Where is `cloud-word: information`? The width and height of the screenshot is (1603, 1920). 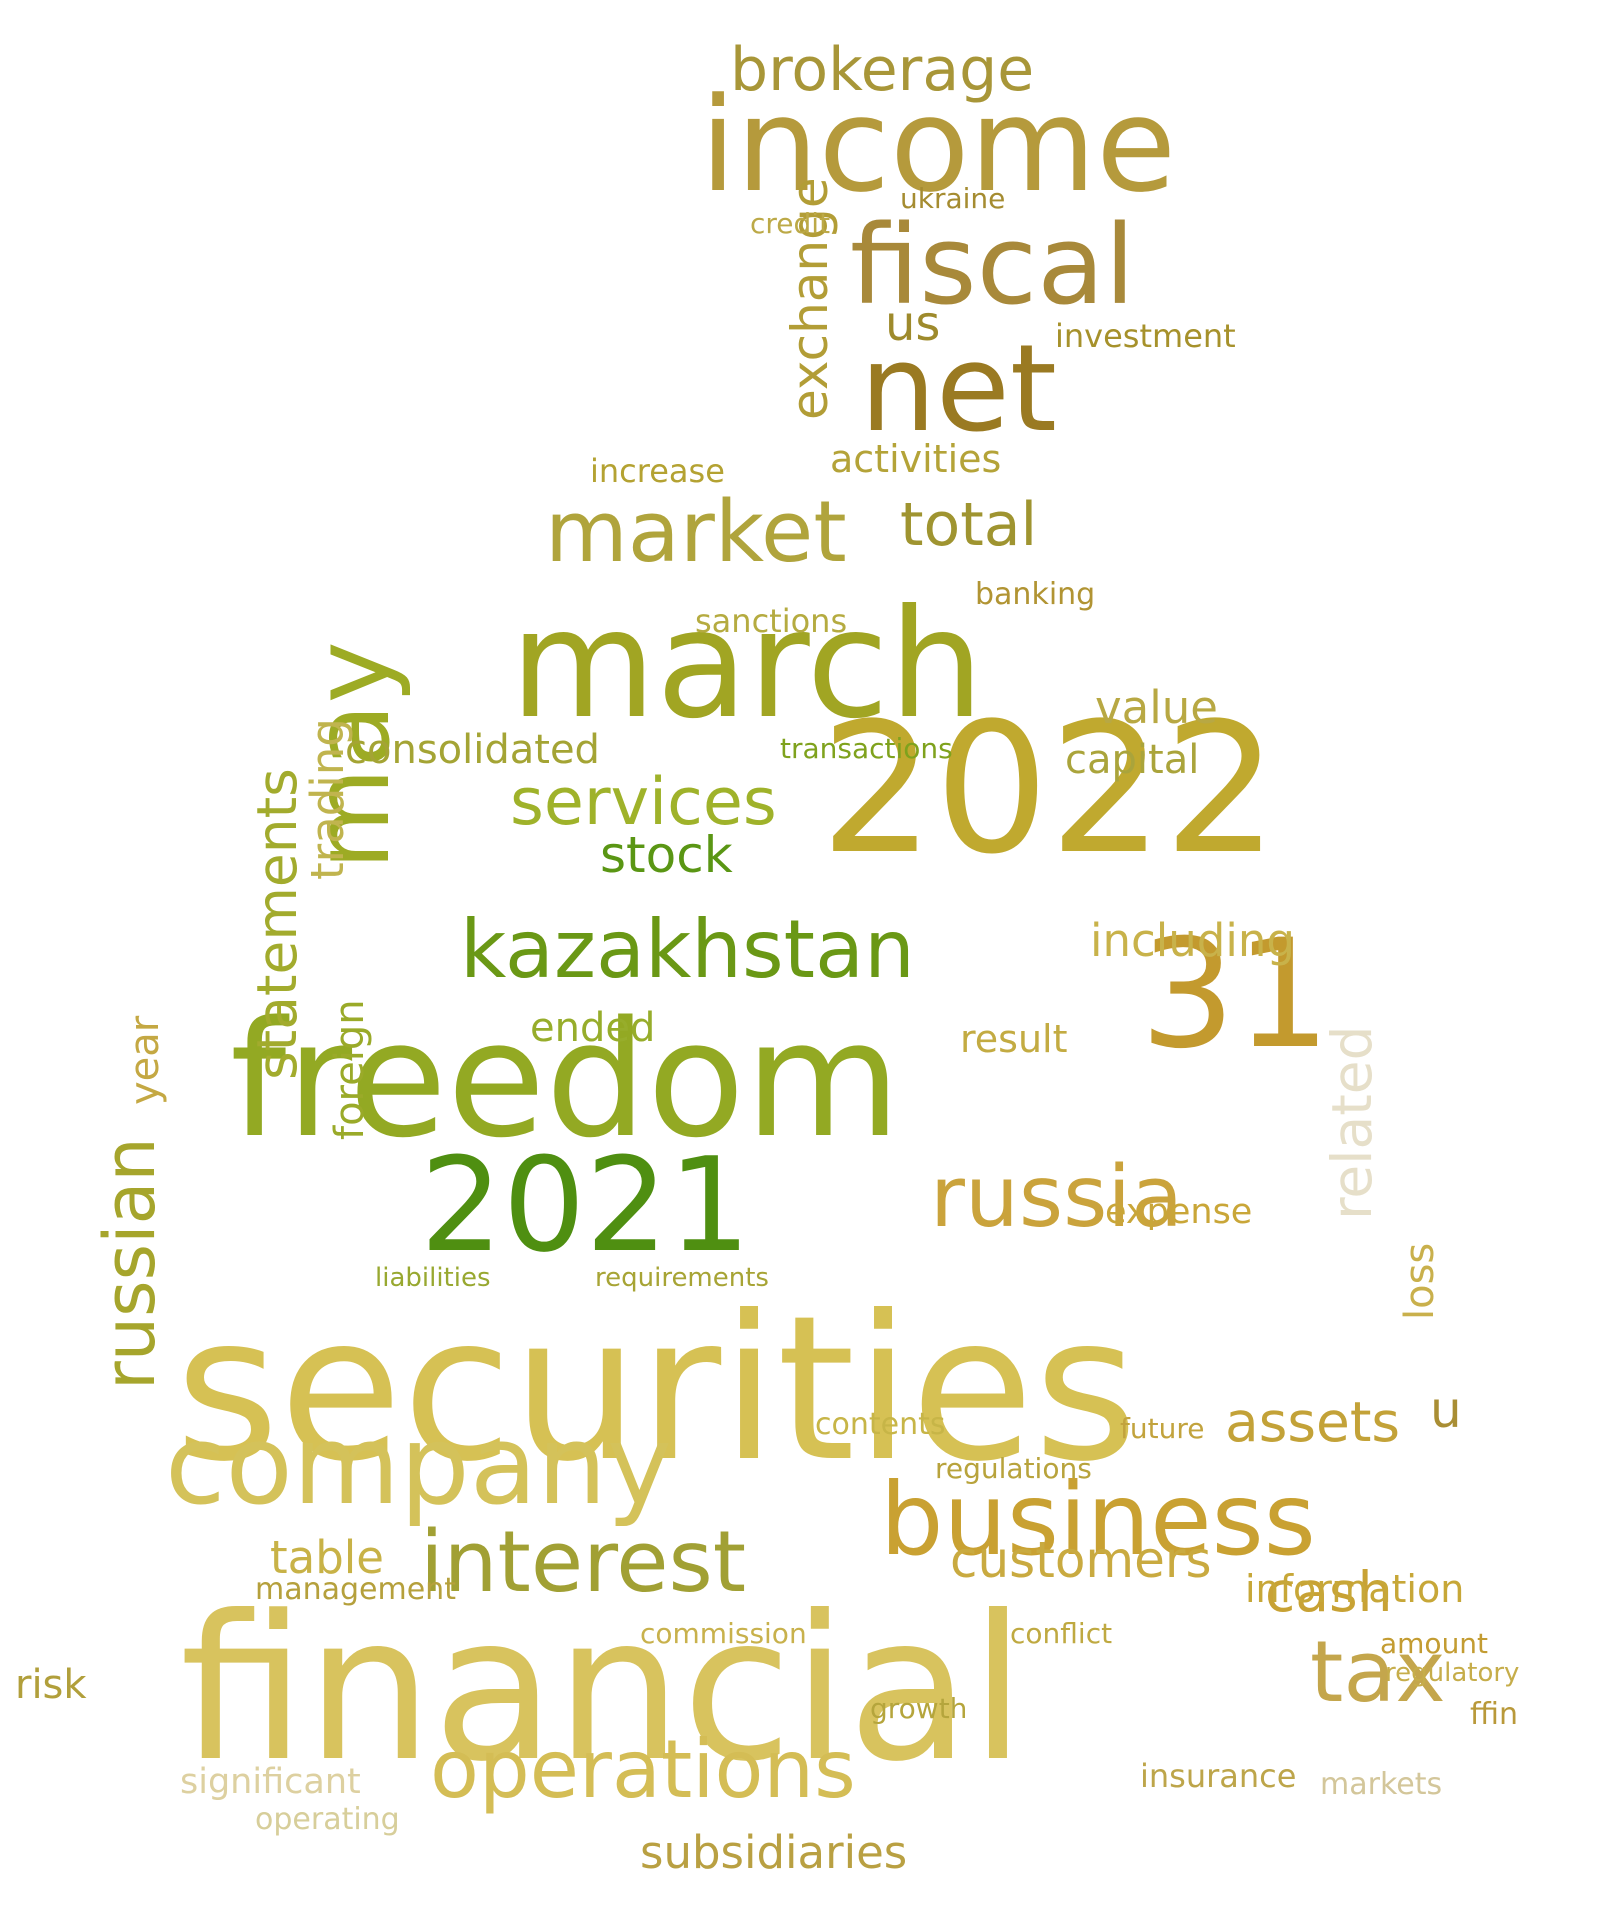 cloud-word: information is located at coordinates (1355, 1589).